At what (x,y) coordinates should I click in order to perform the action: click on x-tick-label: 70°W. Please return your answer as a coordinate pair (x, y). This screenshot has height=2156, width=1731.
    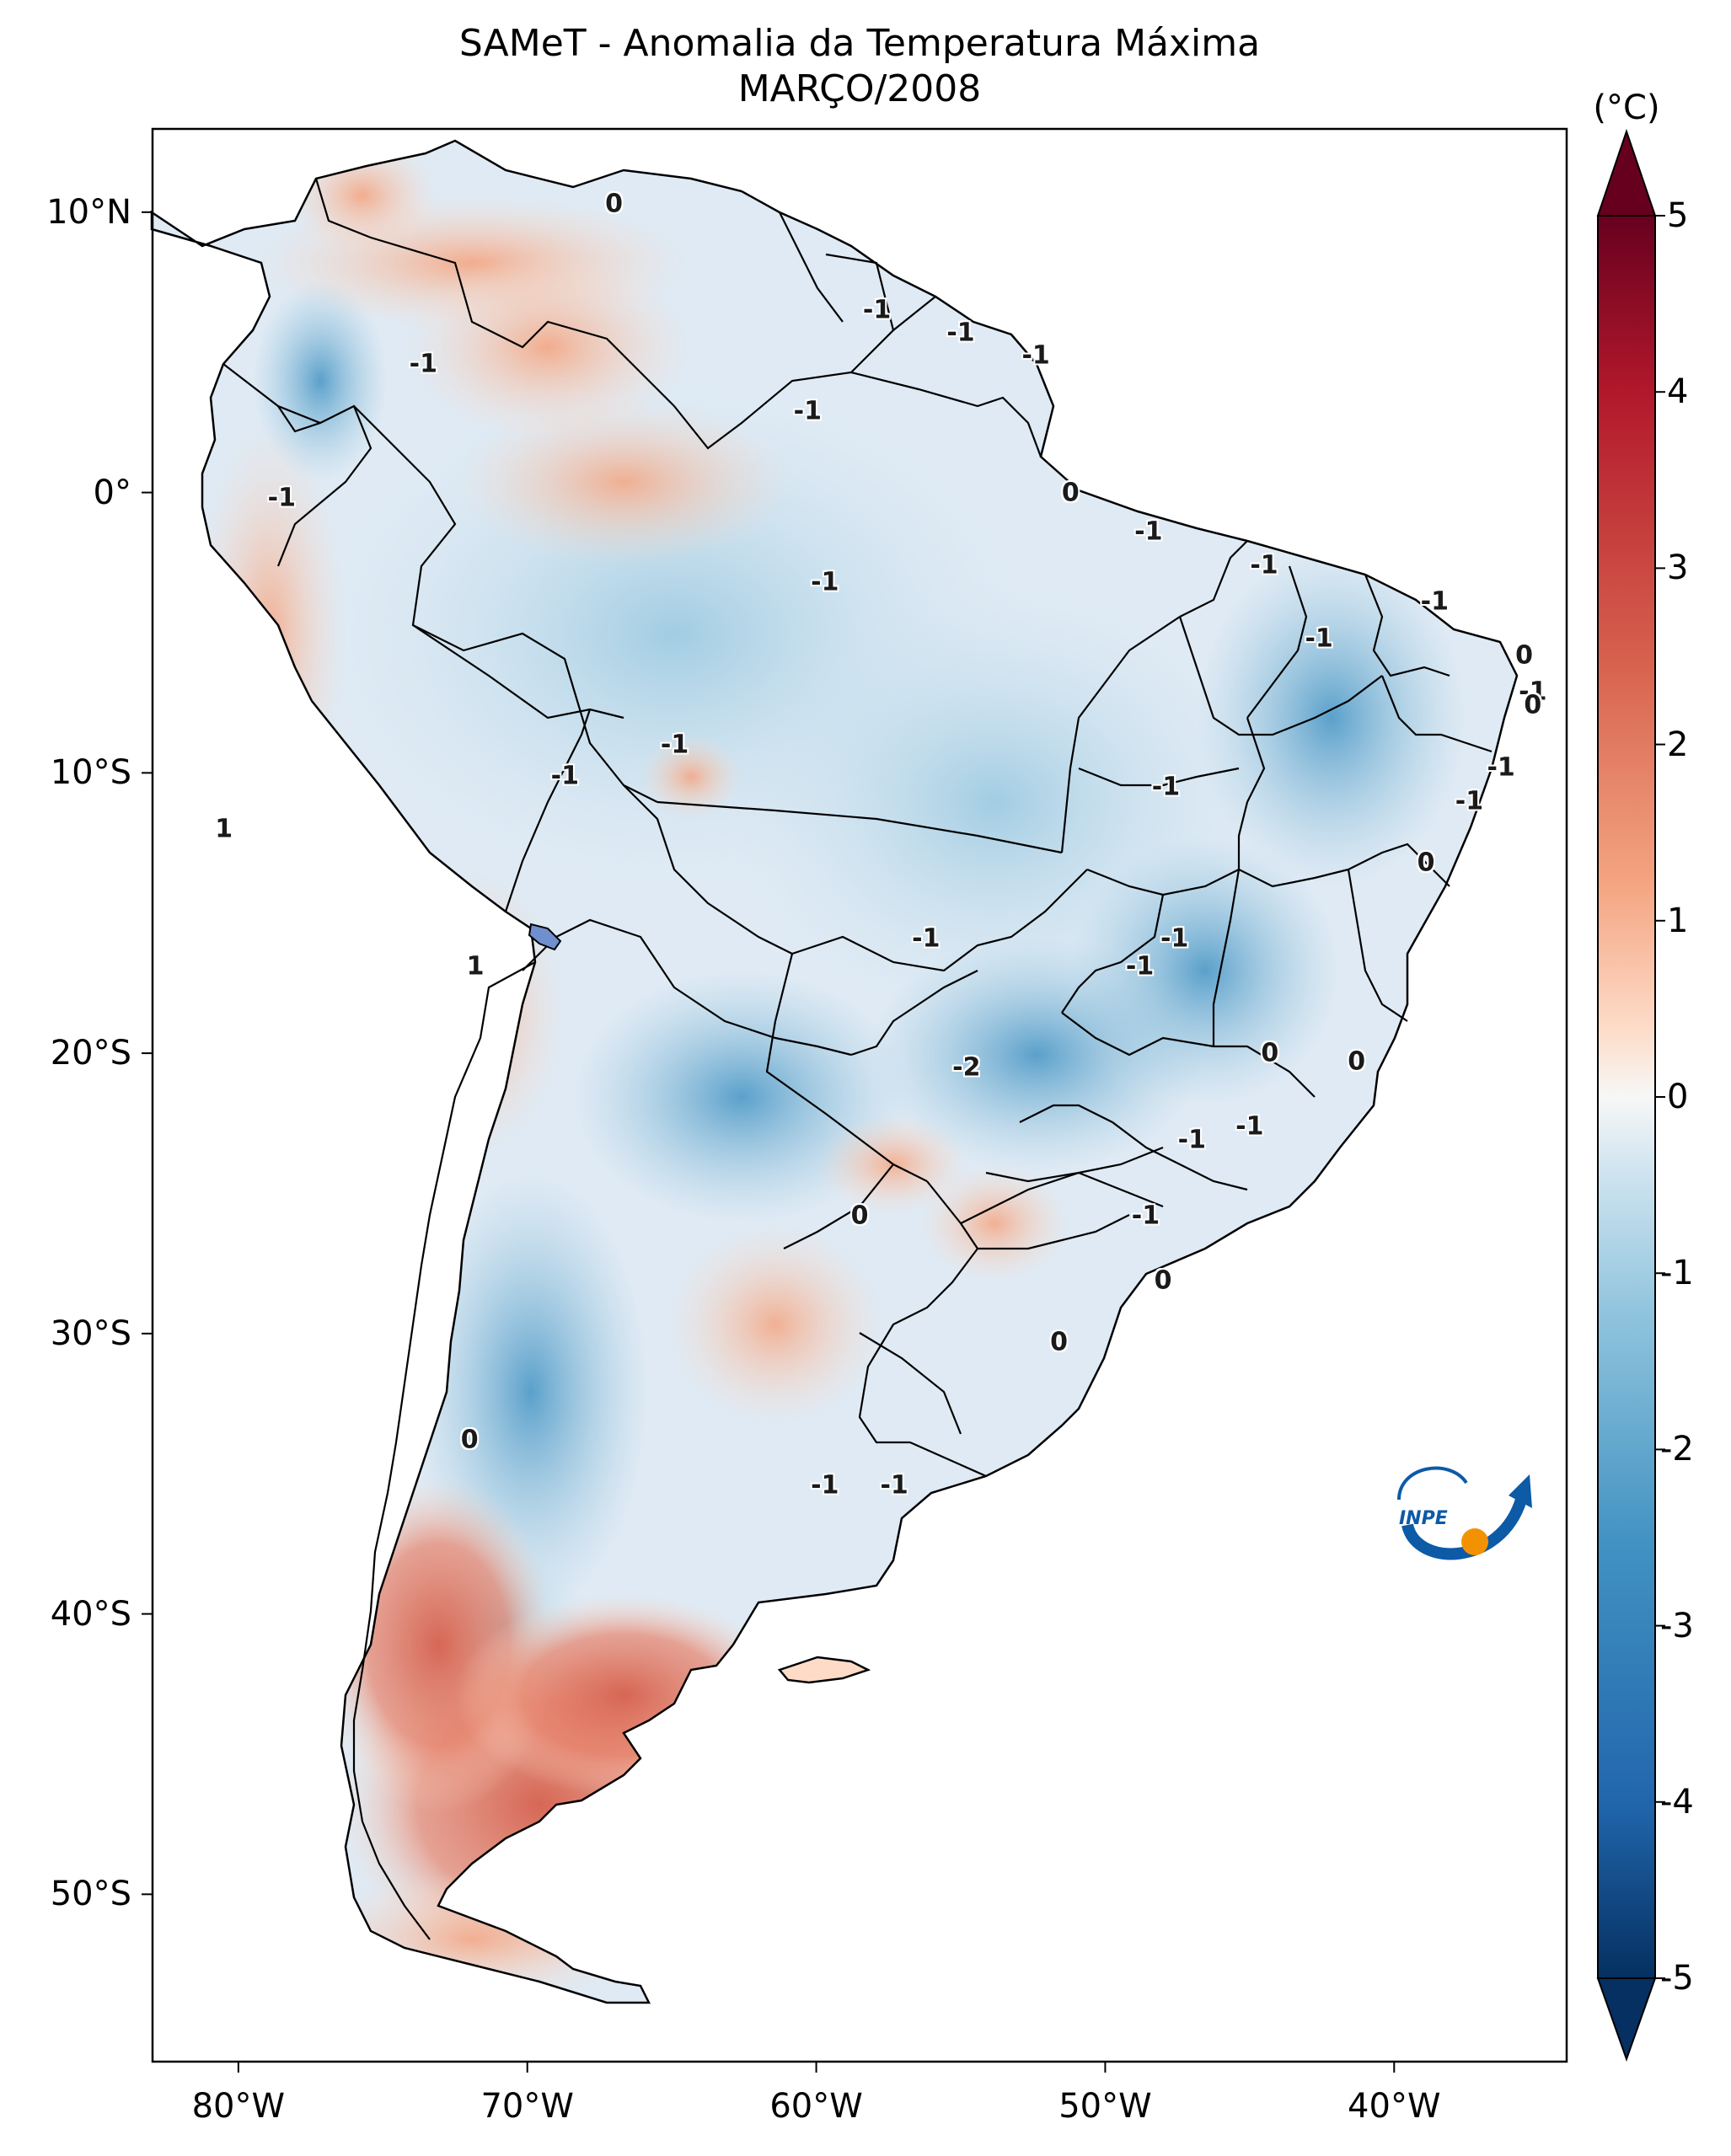
    Looking at the image, I should click on (527, 2106).